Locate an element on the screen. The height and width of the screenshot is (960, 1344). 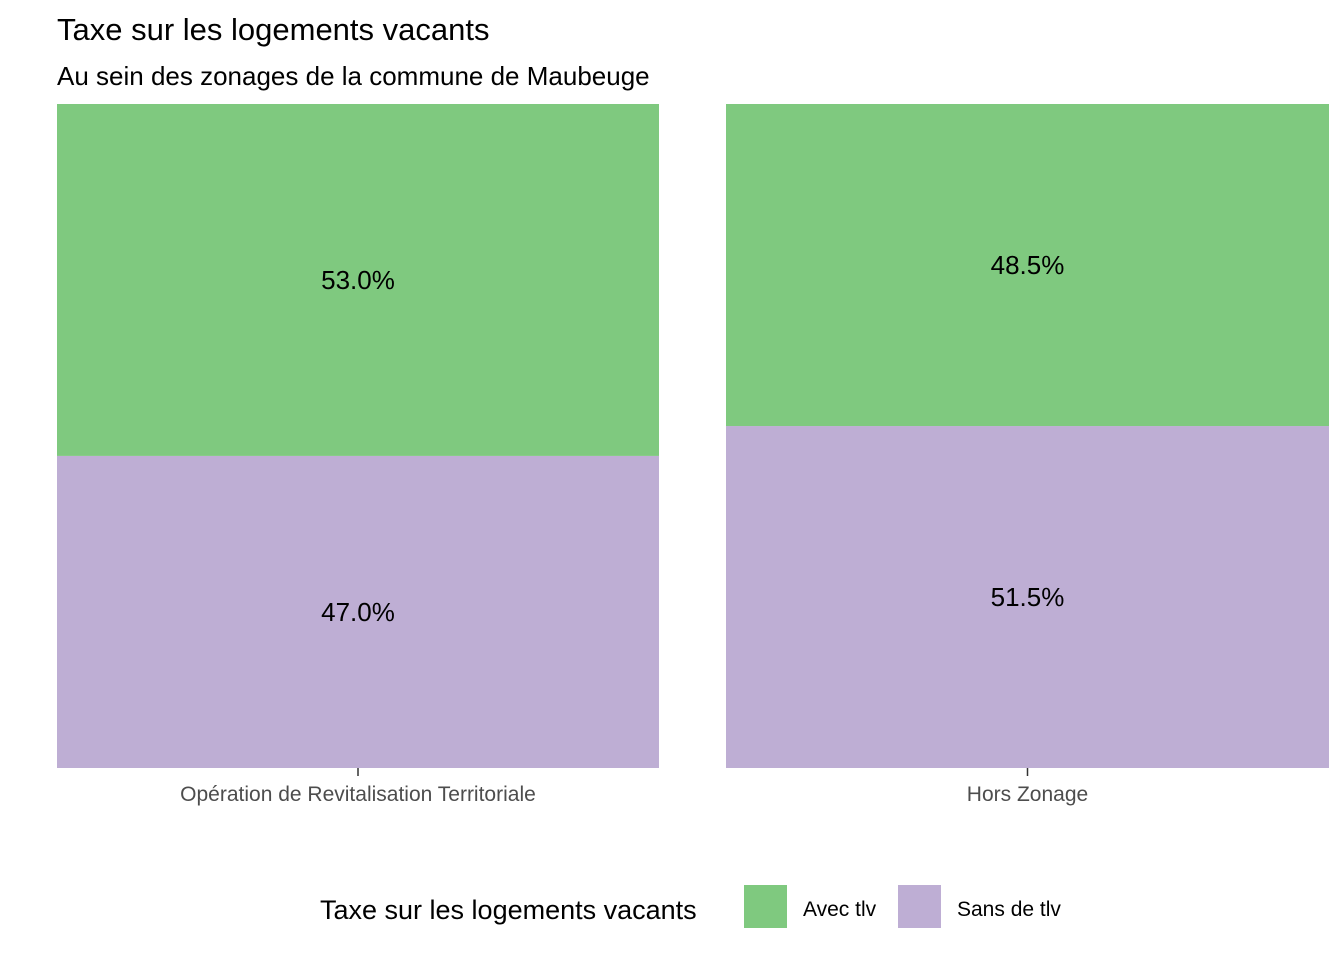
legend-title: Taxe sur les logements vacants is located at coordinates (508, 910).